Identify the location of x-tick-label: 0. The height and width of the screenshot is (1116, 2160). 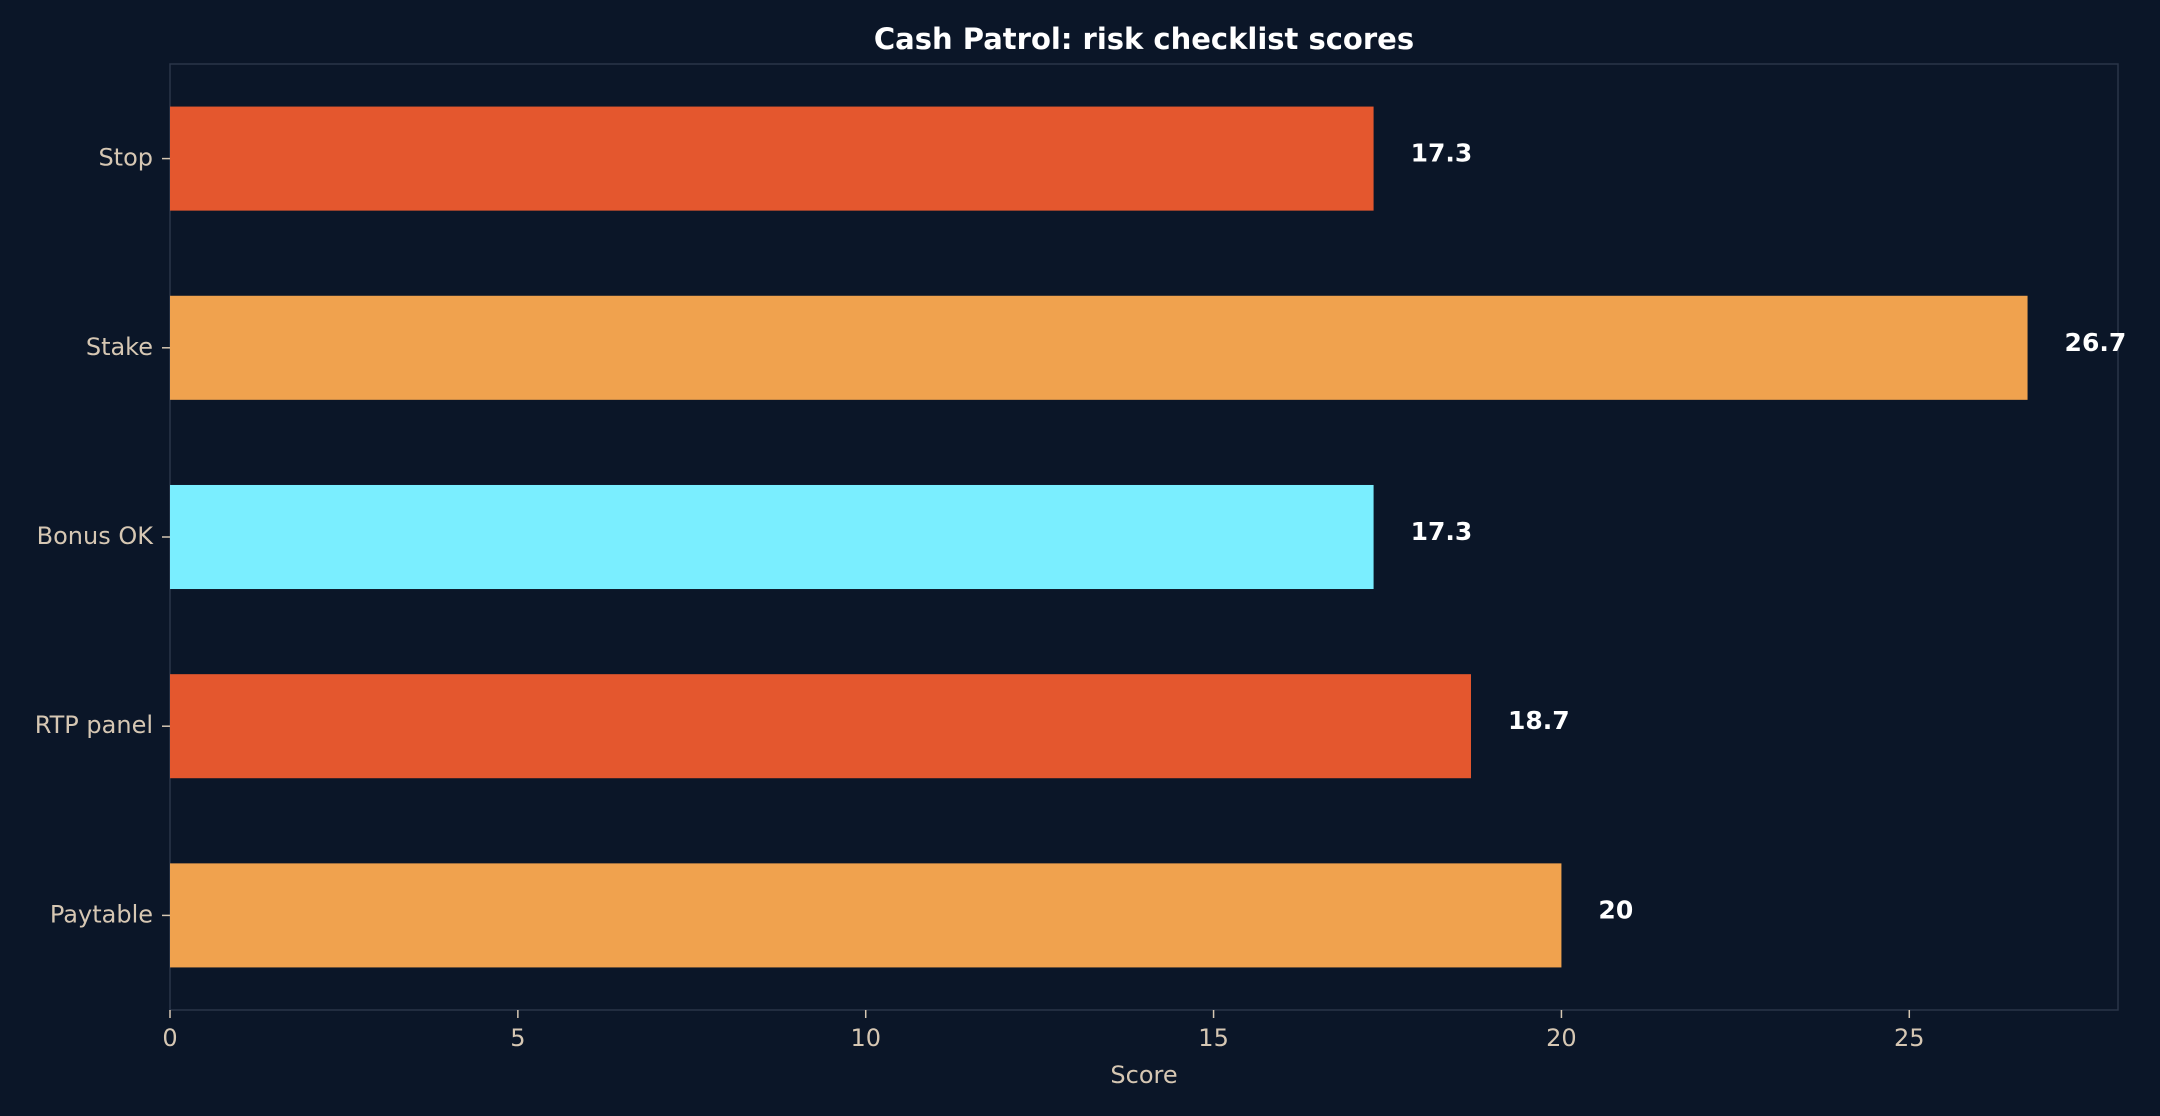
(169, 1038).